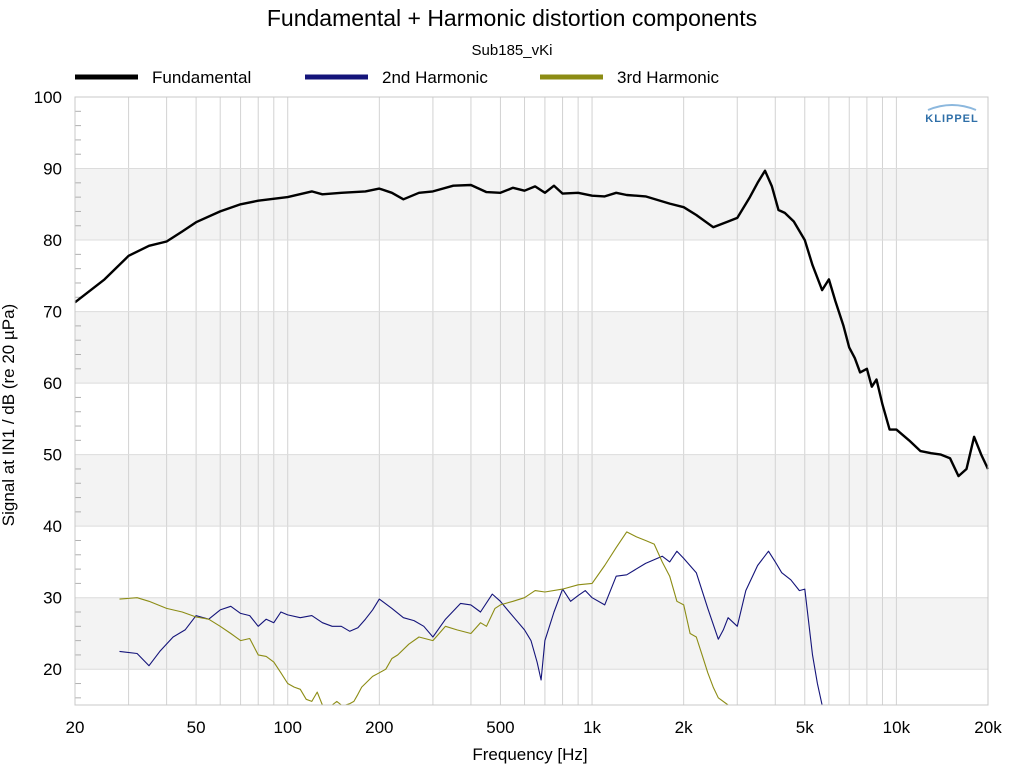 The image size is (1024, 768). Describe the element at coordinates (952, 107) in the screenshot. I see `logo-arc-icon` at that location.